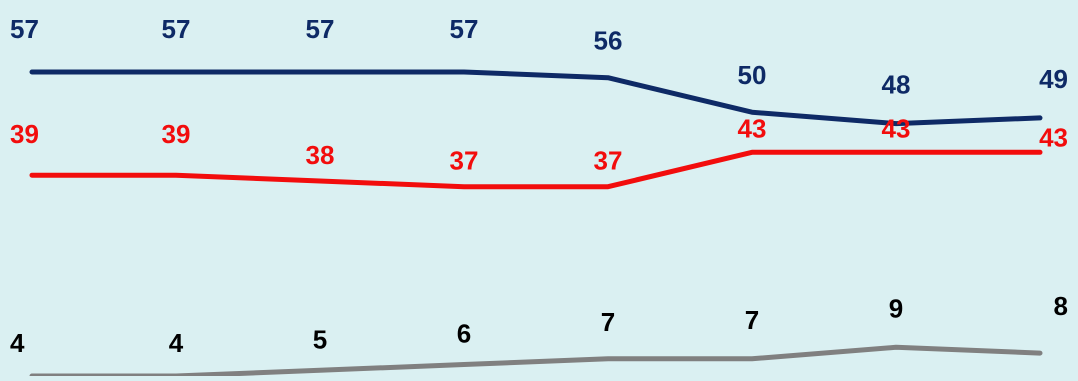 The width and height of the screenshot is (1078, 381). Describe the element at coordinates (896, 308) in the screenshot. I see `series-c-data-label: 9` at that location.